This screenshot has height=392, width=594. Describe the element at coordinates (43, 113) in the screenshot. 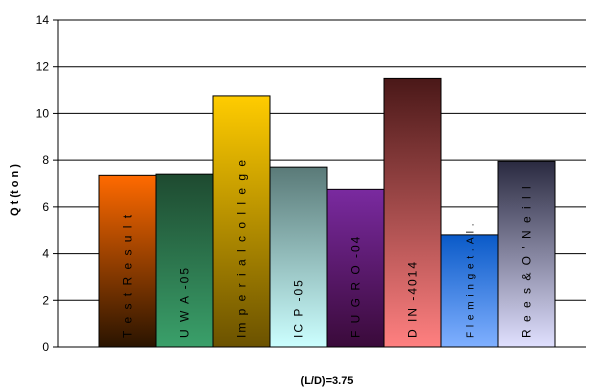

I see `y-tick-label: 10` at that location.